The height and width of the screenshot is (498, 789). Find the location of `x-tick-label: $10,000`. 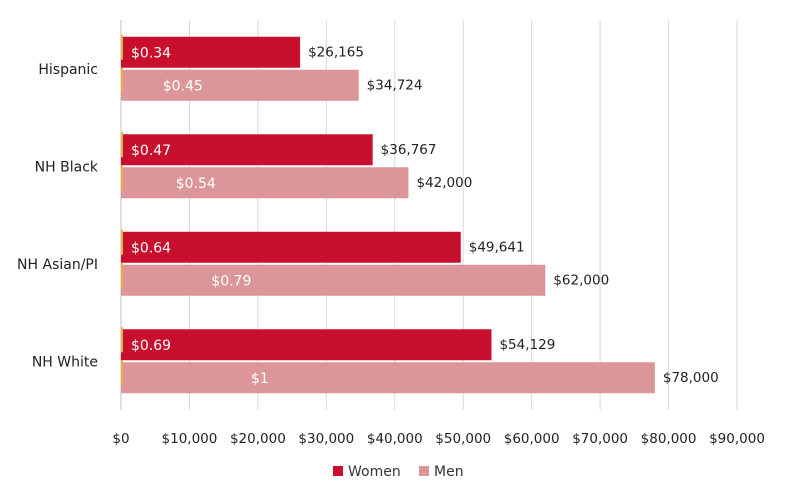

x-tick-label: $10,000 is located at coordinates (190, 439).